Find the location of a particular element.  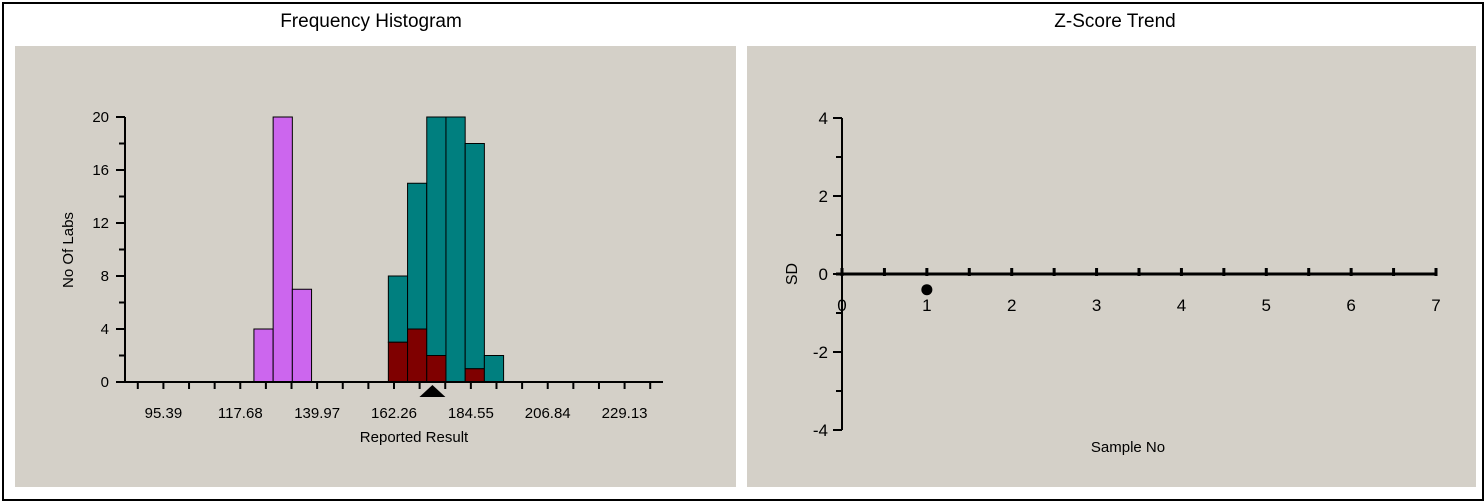

y-tick-label: -2 is located at coordinates (820, 352).